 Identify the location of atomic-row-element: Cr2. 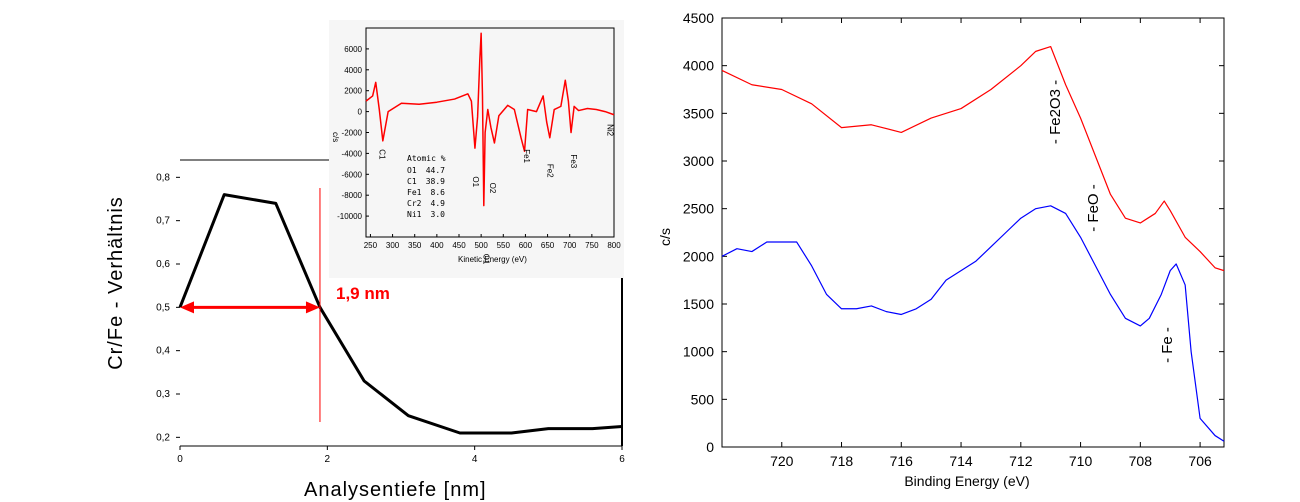
(414, 203).